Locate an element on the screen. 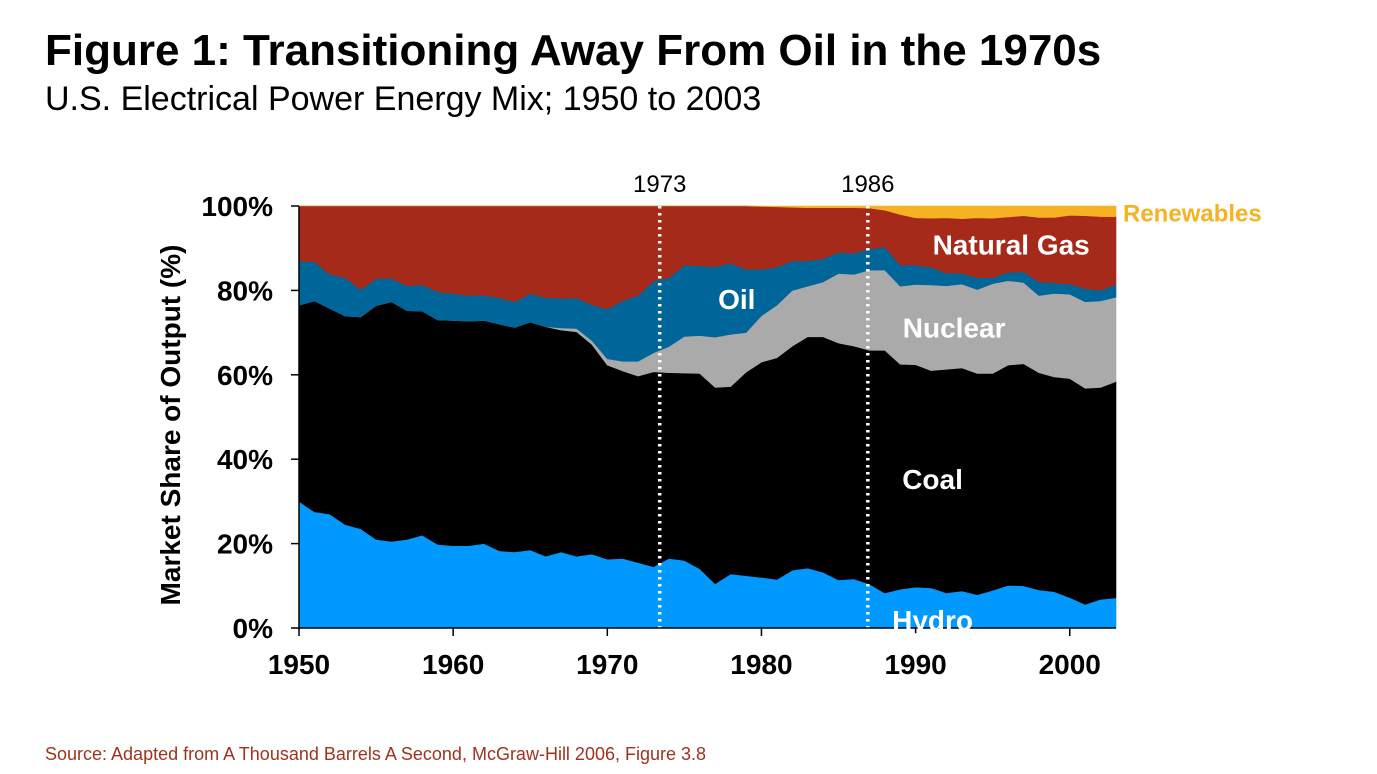 The height and width of the screenshot is (774, 1377). y-tick-label: 100% is located at coordinates (237, 206).